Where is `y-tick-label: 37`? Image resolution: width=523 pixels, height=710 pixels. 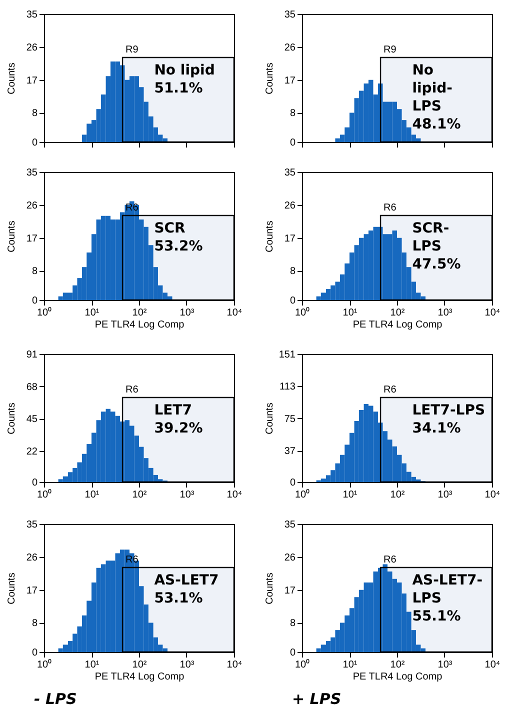 y-tick-label: 37 is located at coordinates (290, 452).